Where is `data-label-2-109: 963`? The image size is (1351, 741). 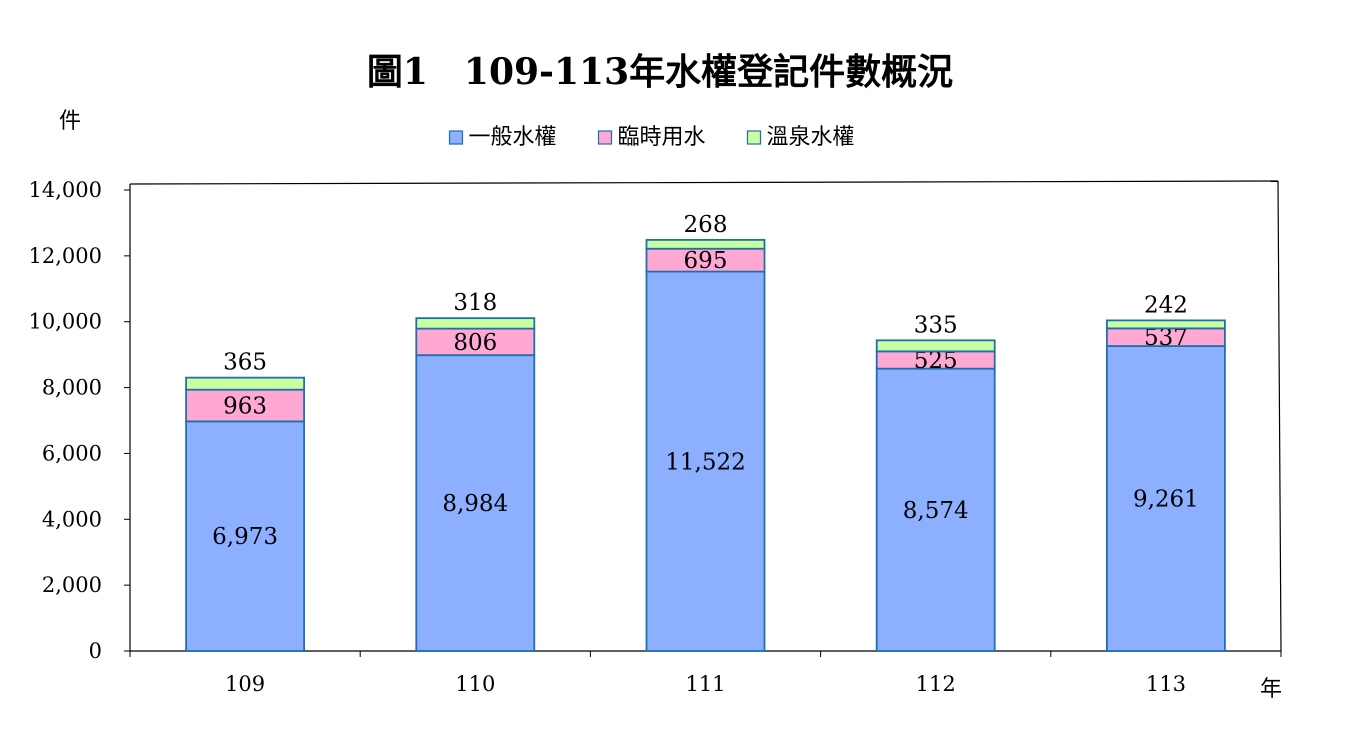 data-label-2-109: 963 is located at coordinates (245, 407).